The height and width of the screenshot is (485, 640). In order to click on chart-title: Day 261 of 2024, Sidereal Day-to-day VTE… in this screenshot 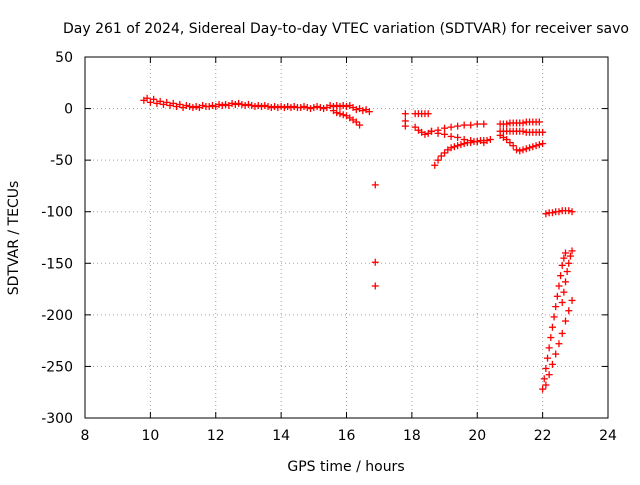, I will do `click(346, 29)`.